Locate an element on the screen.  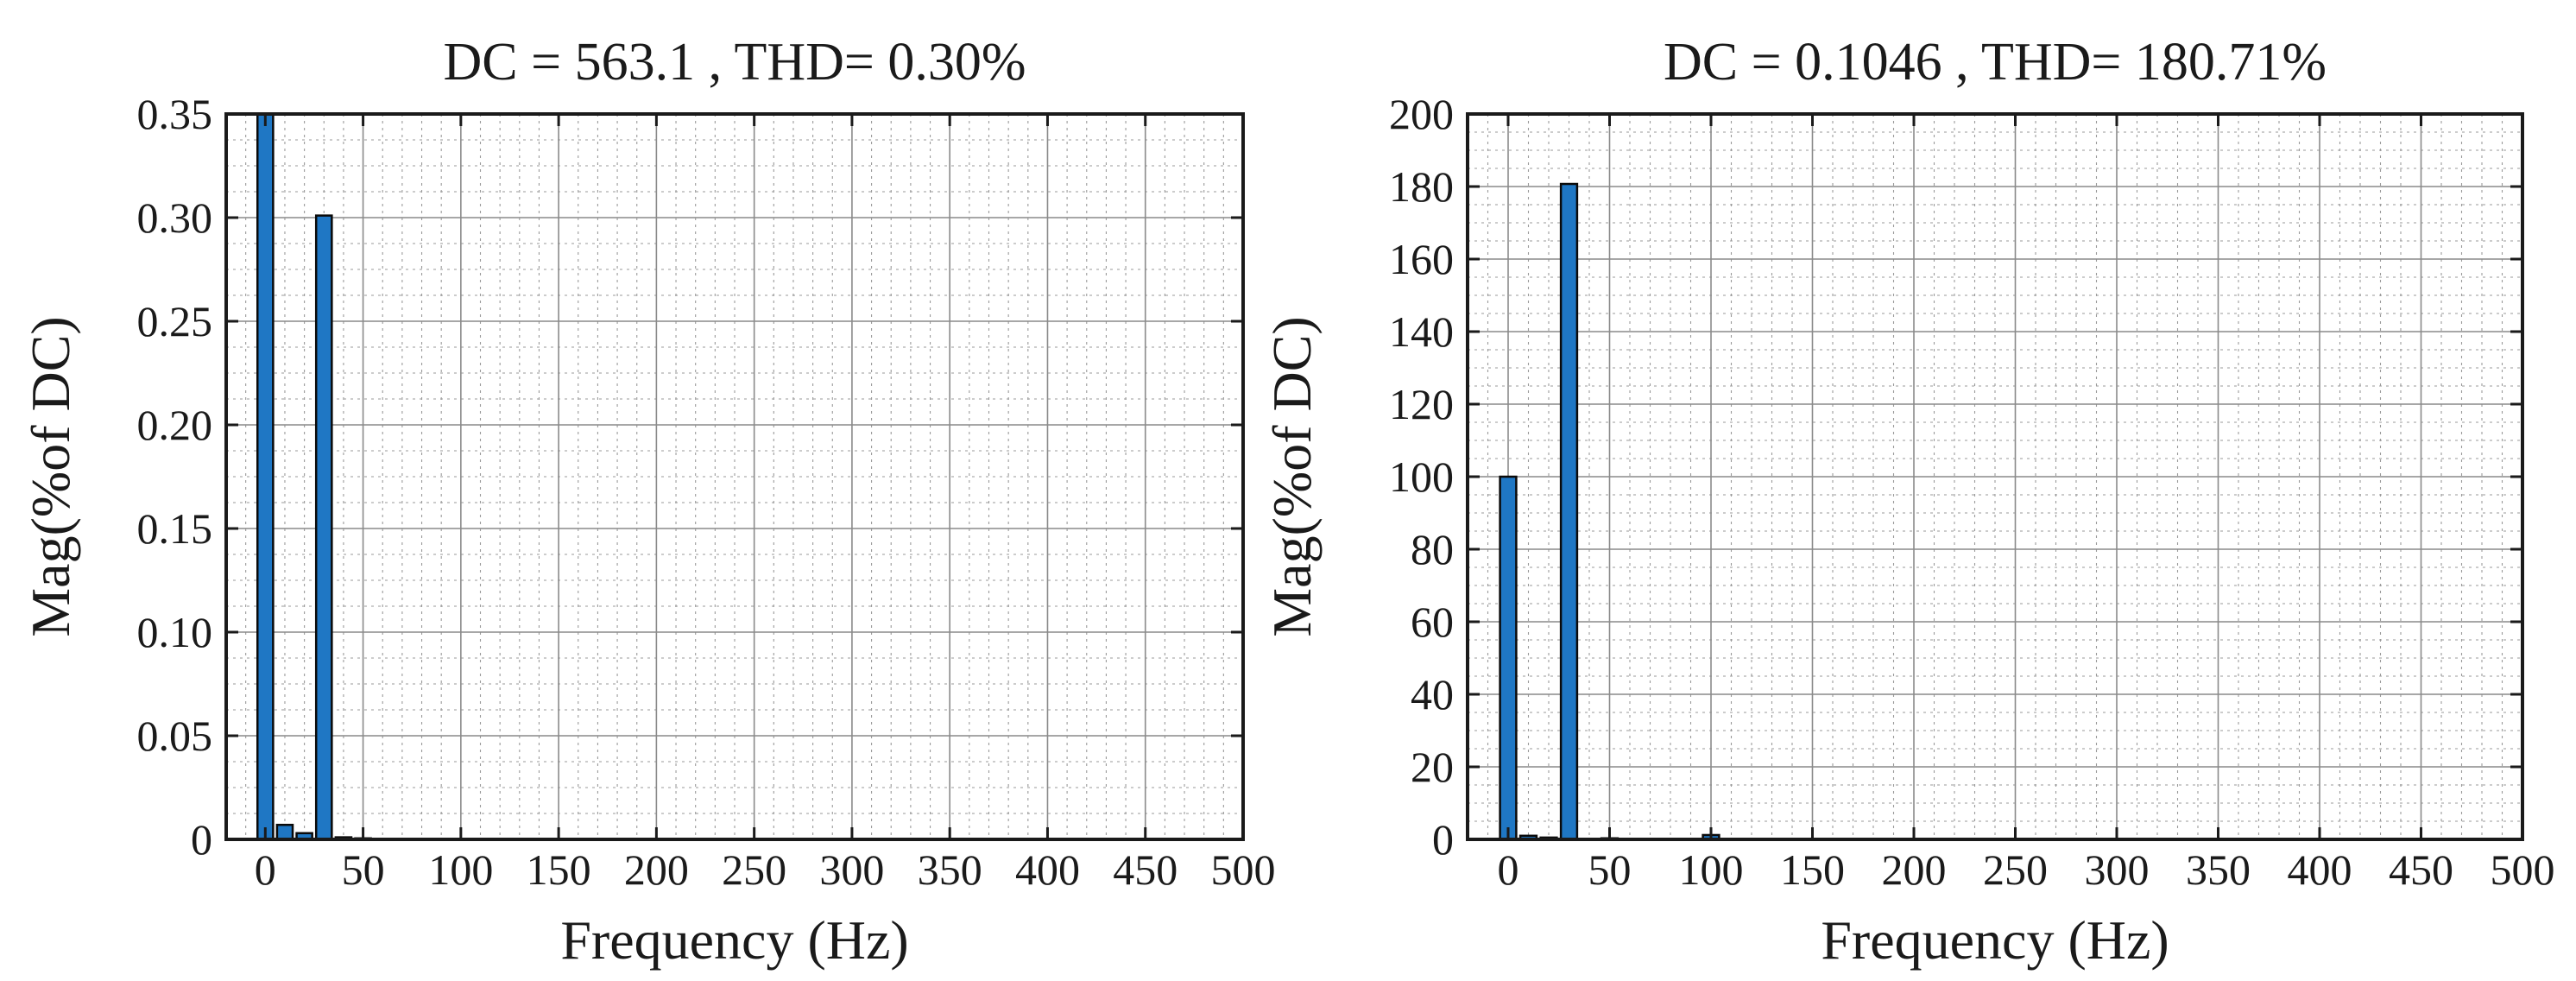
y-tick-label: 20 is located at coordinates (1432, 767).